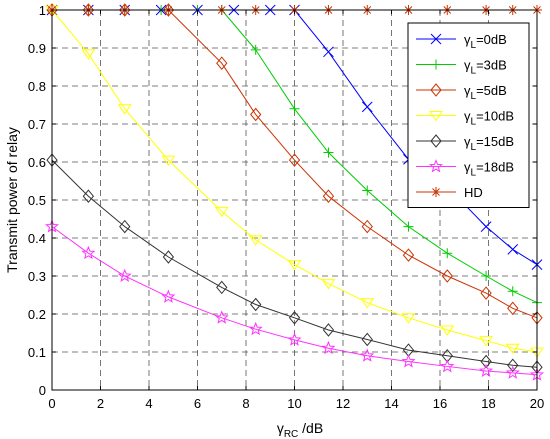  I want to click on x-tick-label: 16, so click(440, 403).